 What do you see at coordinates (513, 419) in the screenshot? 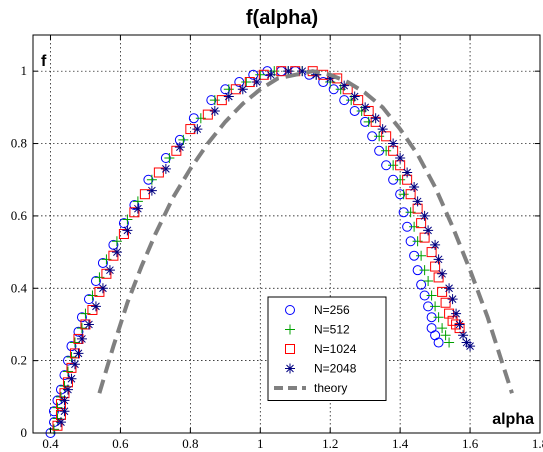
I see `x-axis-label: alpha` at bounding box center [513, 419].